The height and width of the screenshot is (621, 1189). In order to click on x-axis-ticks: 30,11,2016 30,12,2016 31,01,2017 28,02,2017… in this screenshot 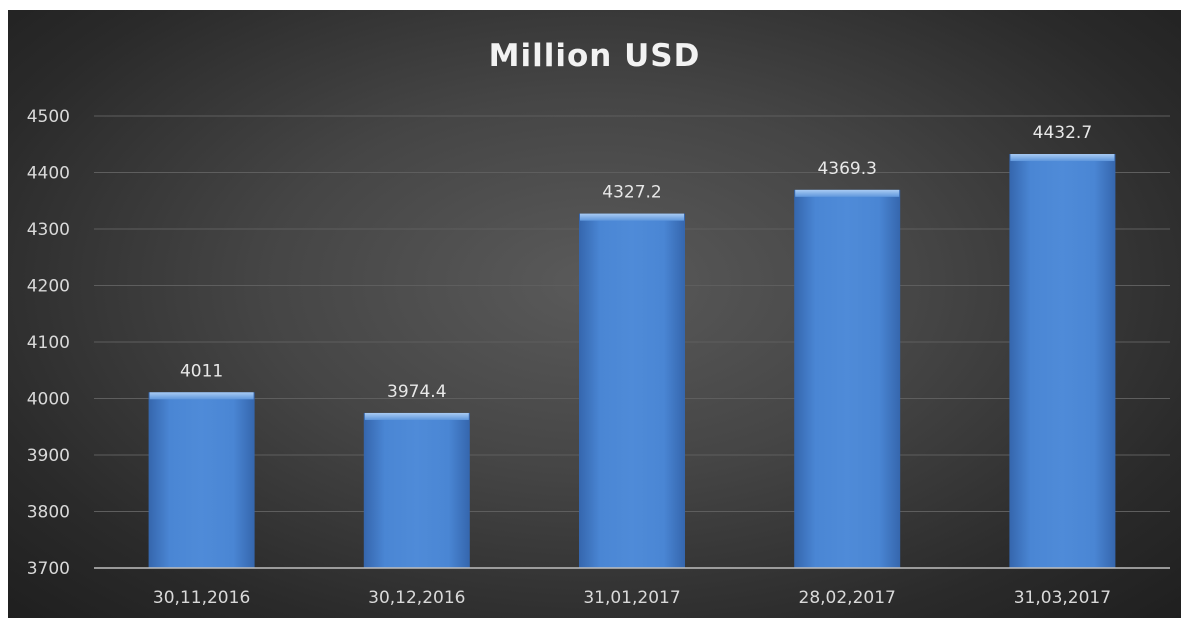, I will do `click(632, 598)`.